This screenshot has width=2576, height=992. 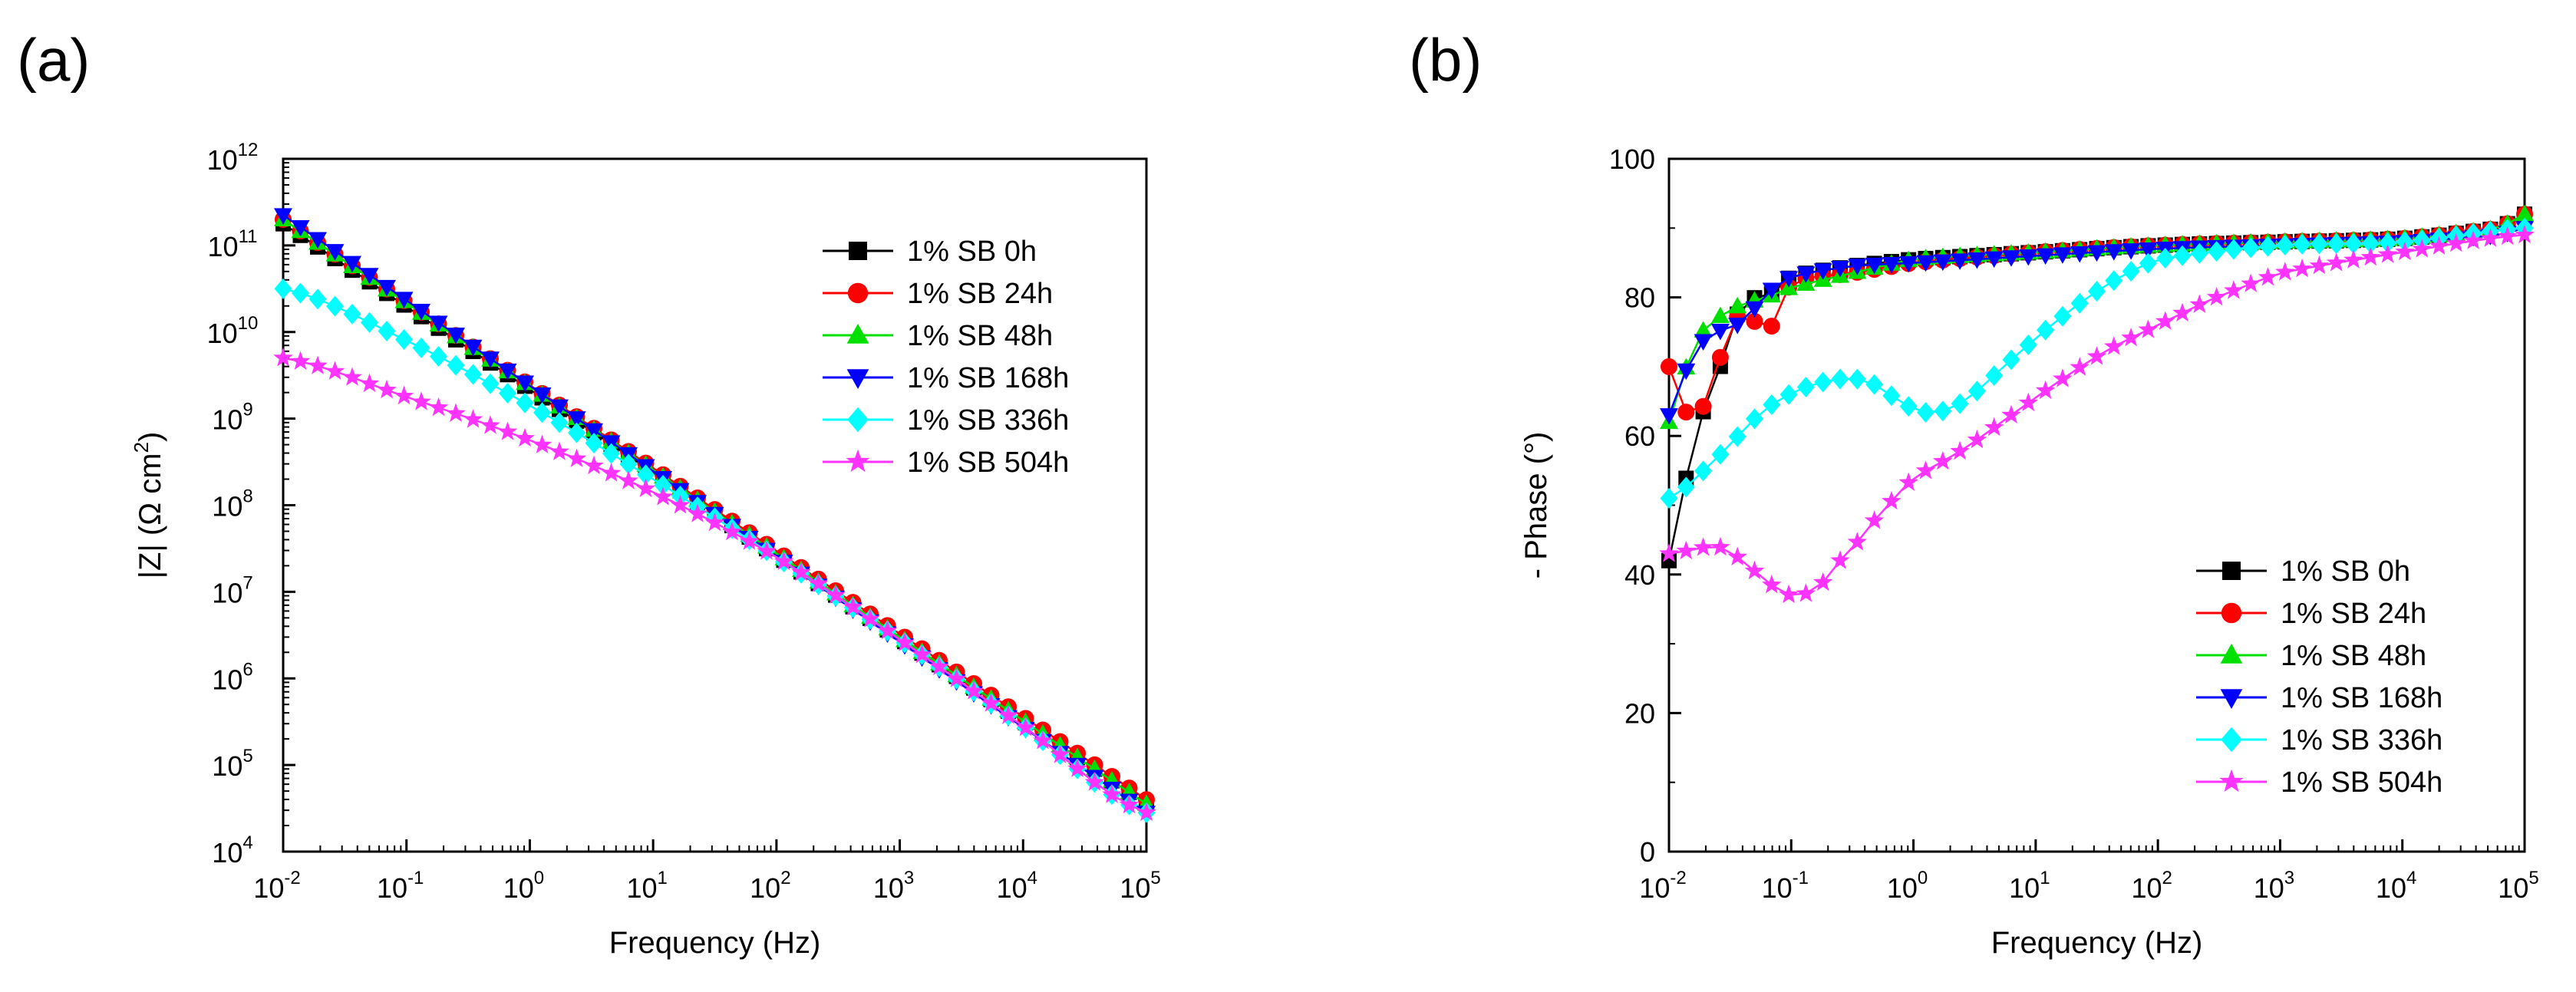 I want to click on x-axis-title: Frequency (Hz), so click(x=2097, y=943).